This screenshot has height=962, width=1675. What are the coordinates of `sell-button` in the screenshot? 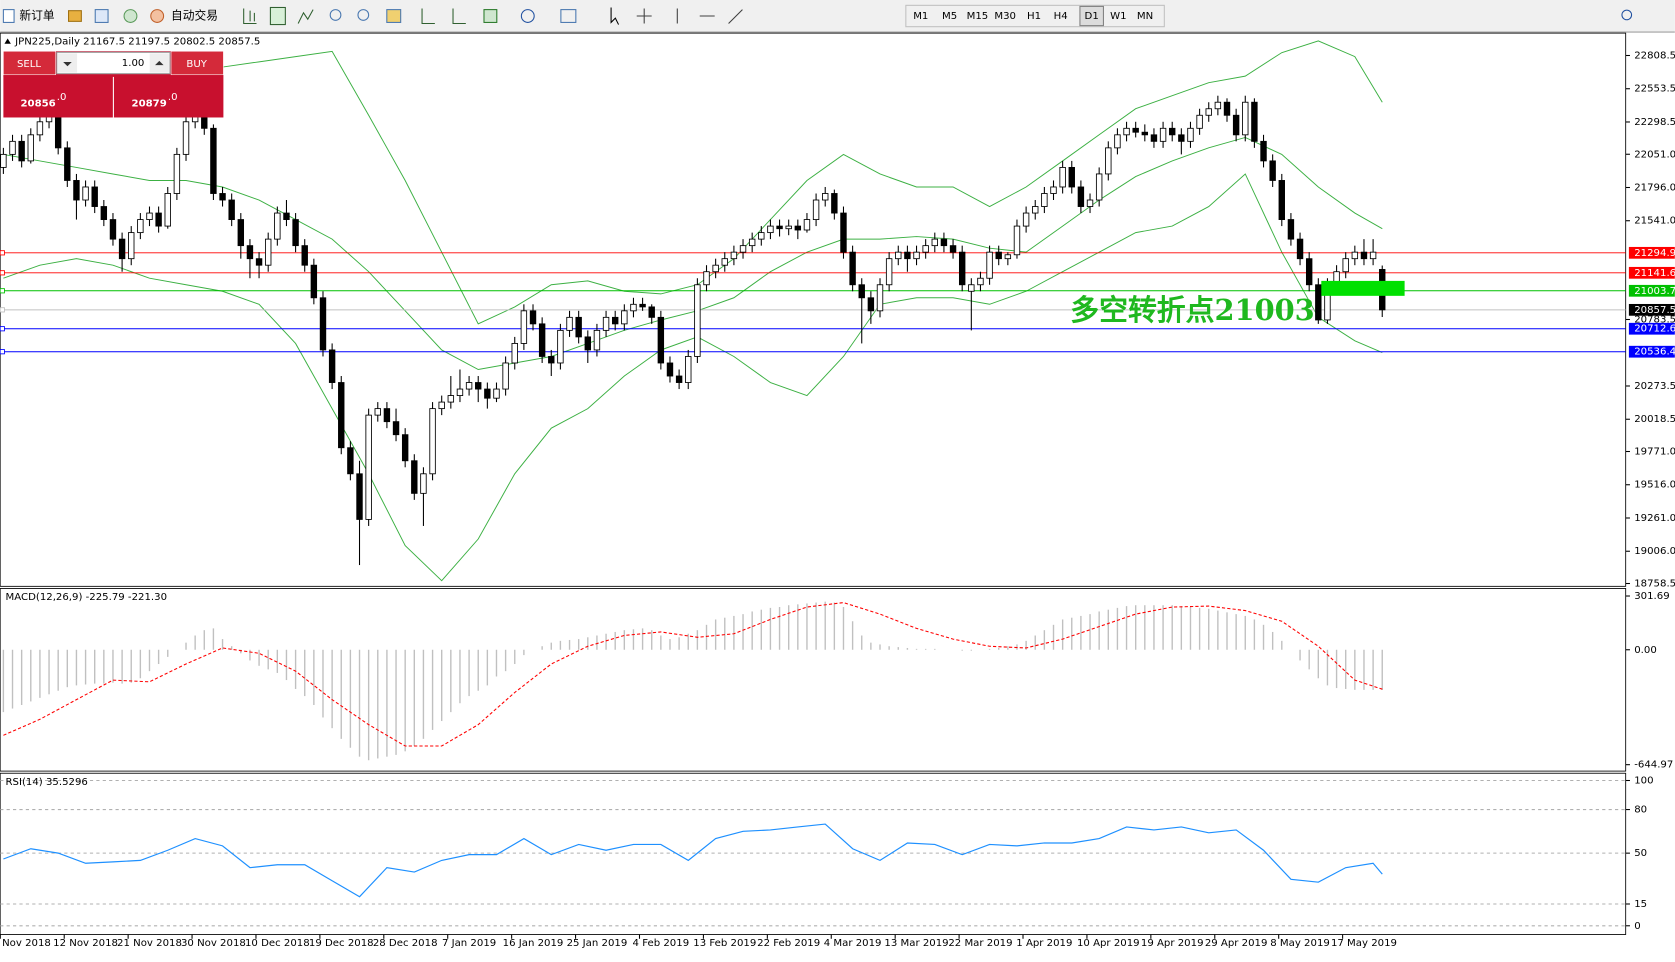 It's located at (29, 63).